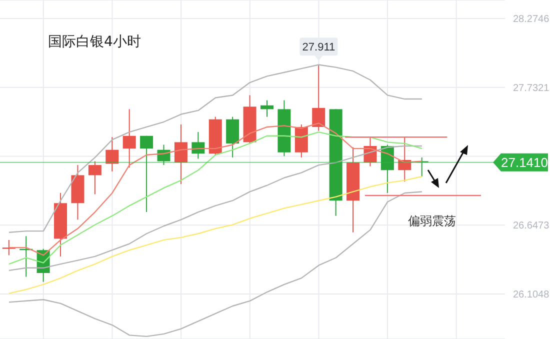 Image resolution: width=550 pixels, height=339 pixels. I want to click on y-tick-label: 26.1048, so click(531, 295).